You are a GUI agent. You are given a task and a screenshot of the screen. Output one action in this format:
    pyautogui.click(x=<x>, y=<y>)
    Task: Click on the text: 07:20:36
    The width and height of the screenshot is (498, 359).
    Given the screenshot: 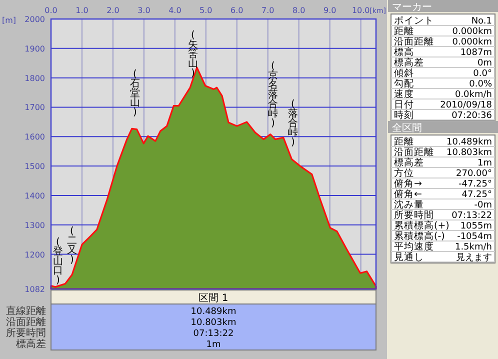 What is the action you would take?
    pyautogui.click(x=472, y=116)
    